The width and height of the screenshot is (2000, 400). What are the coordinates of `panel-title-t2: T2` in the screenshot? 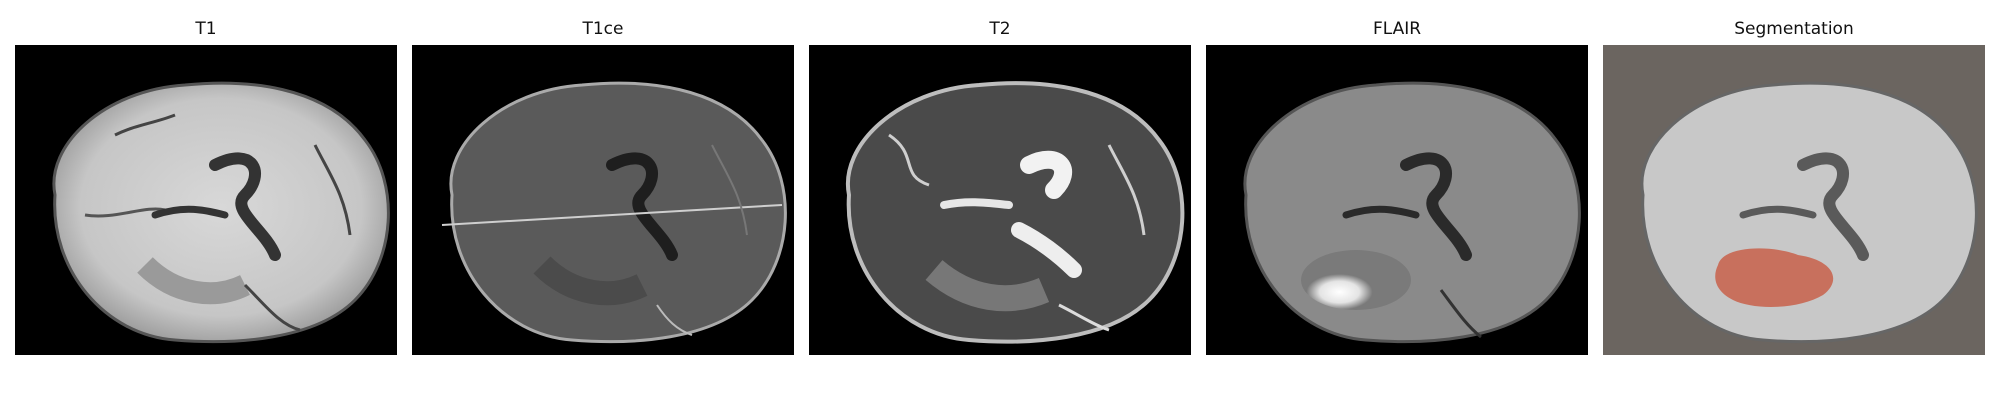 It's located at (1000, 29).